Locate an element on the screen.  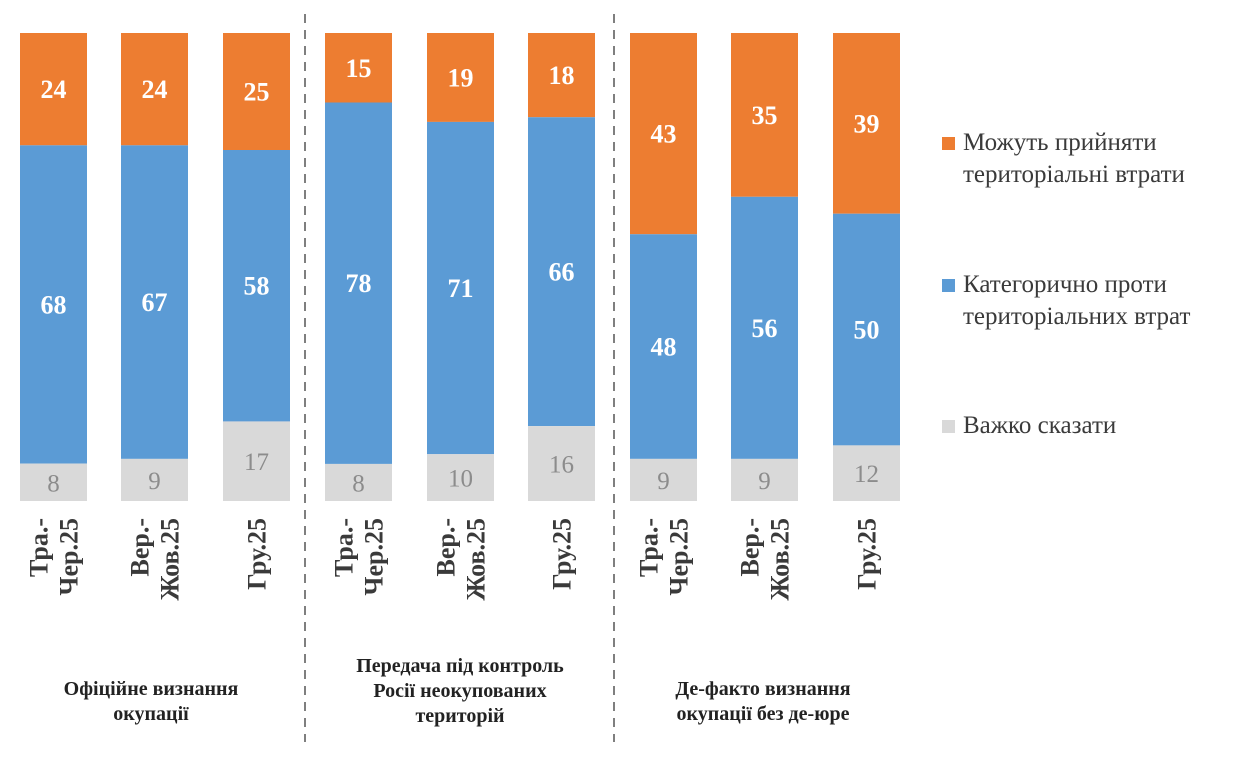
data-label-against: 66 is located at coordinates (562, 272).